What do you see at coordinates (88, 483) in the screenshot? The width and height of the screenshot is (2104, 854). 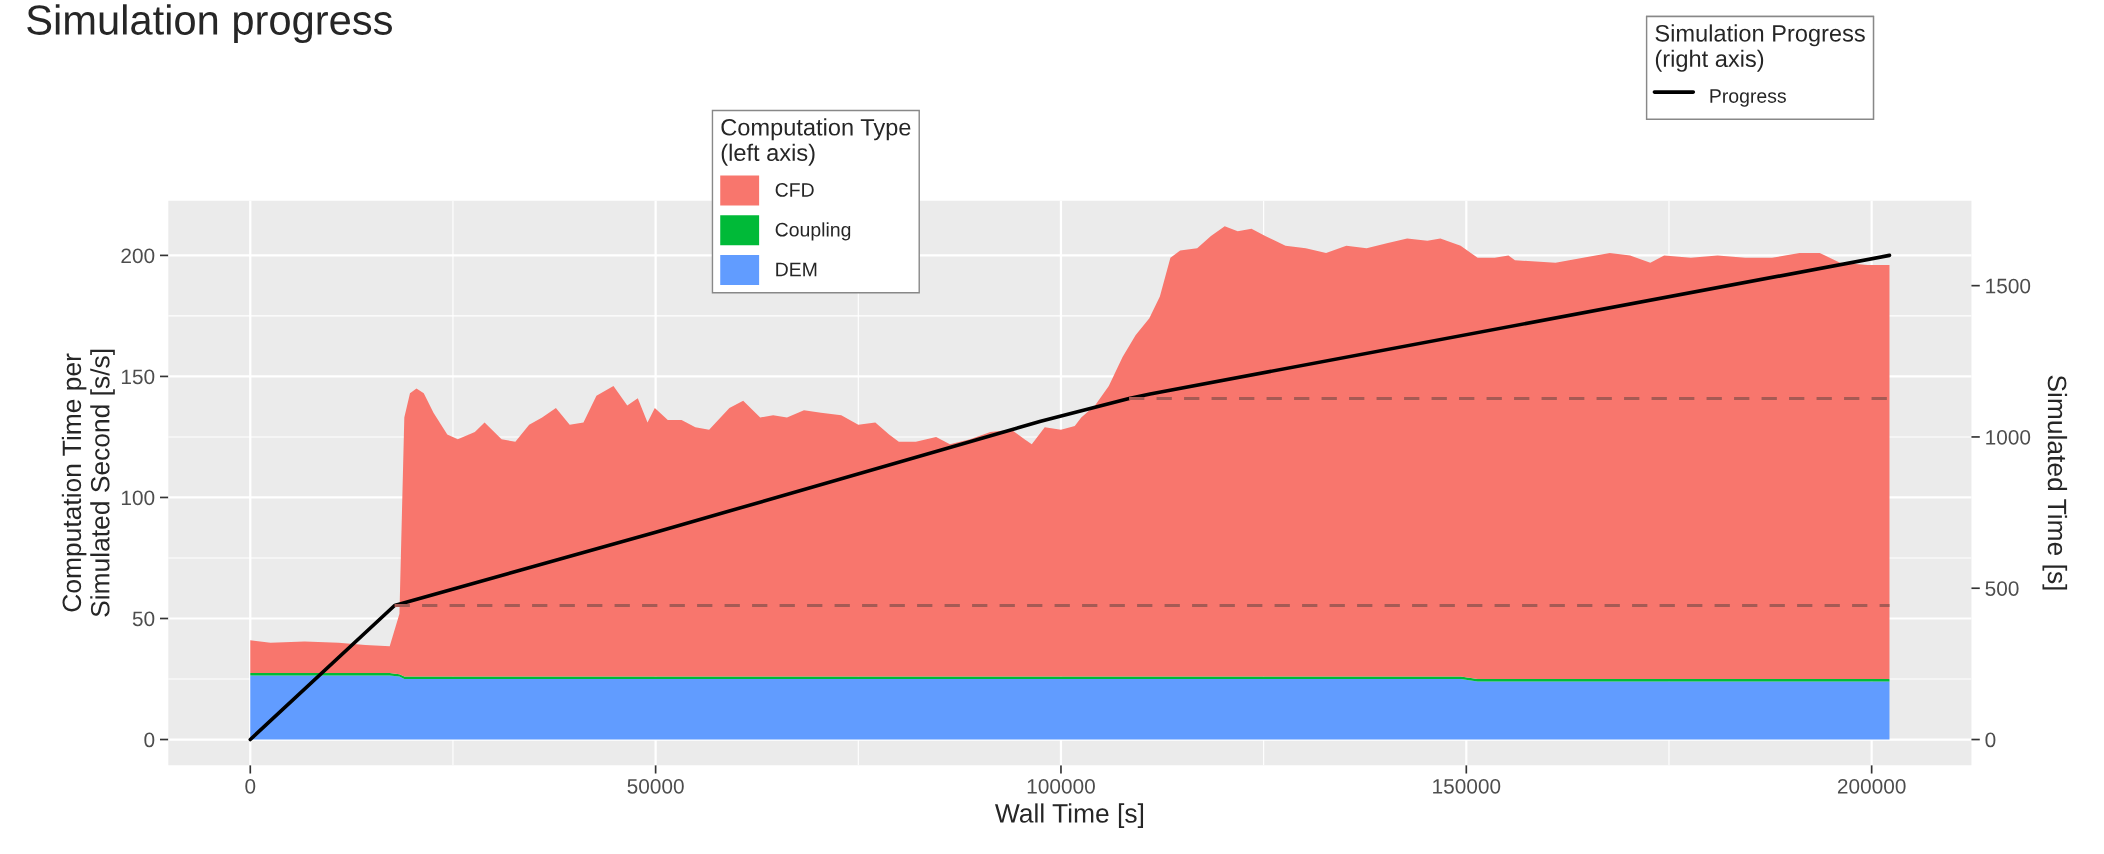 I see `y-axis-title: Computation Time per Simulated Second [s/s]` at bounding box center [88, 483].